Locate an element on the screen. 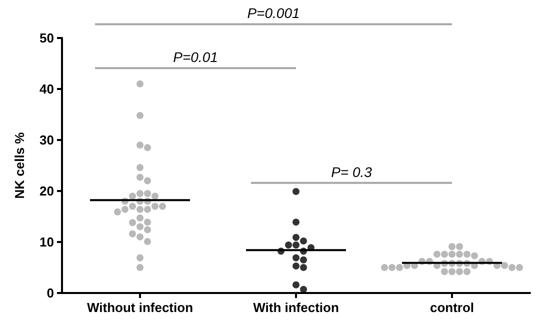 The height and width of the screenshot is (326, 550). annotation: P=0.01 is located at coordinates (195, 57).